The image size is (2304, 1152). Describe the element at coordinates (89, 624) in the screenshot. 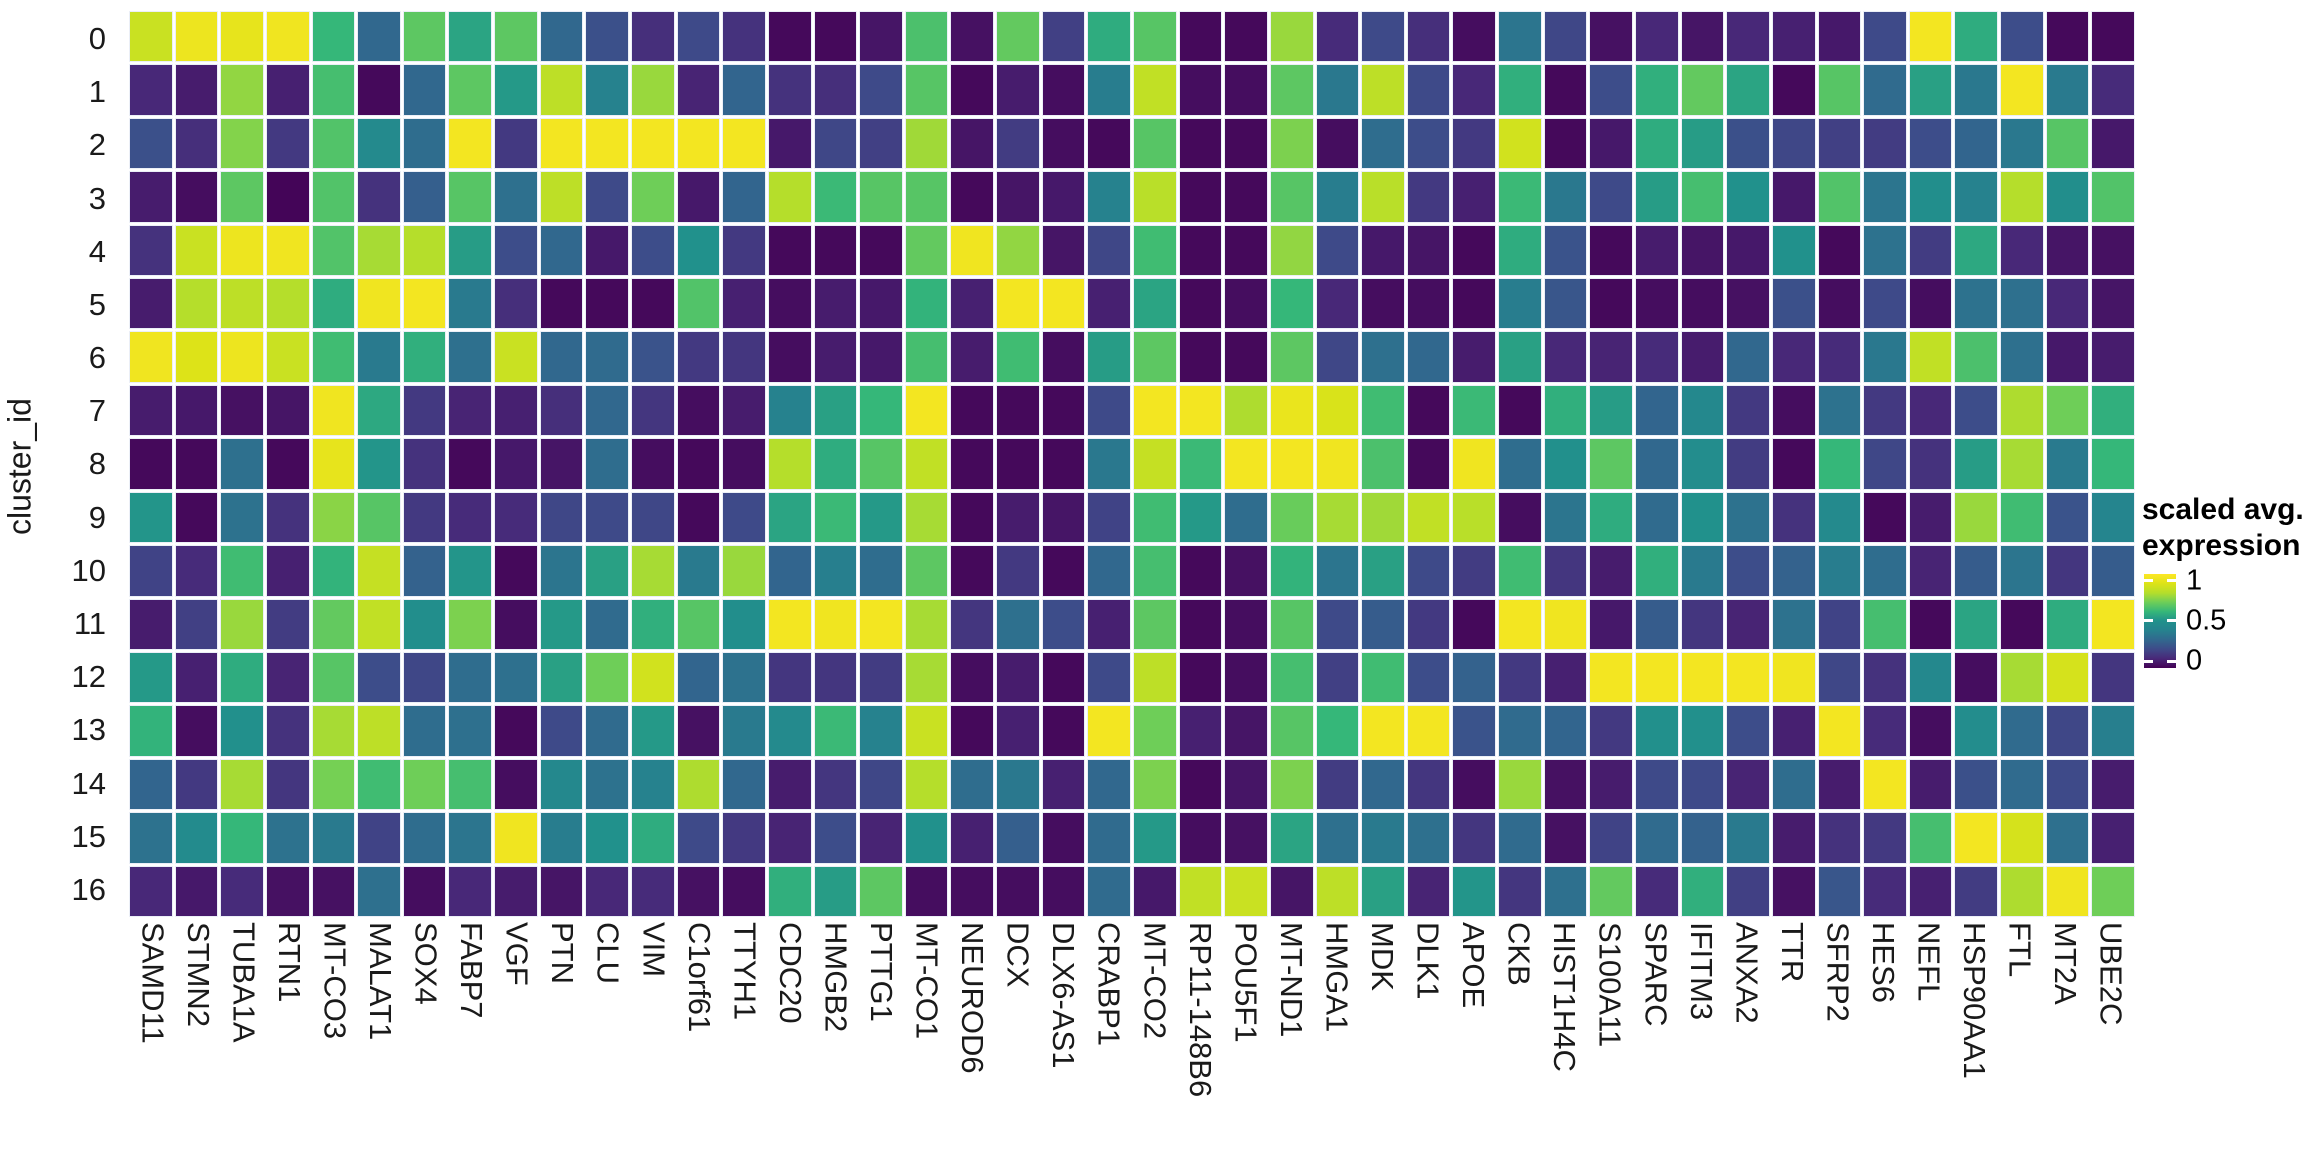

I see `y-axis-tick-label: 11` at that location.